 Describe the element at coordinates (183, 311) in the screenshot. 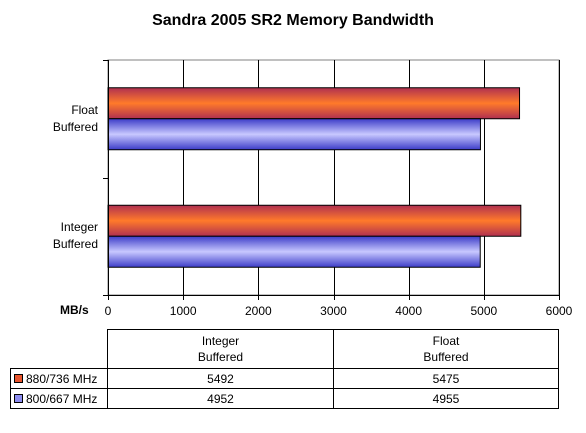

I see `x-tick-label: 1000` at that location.